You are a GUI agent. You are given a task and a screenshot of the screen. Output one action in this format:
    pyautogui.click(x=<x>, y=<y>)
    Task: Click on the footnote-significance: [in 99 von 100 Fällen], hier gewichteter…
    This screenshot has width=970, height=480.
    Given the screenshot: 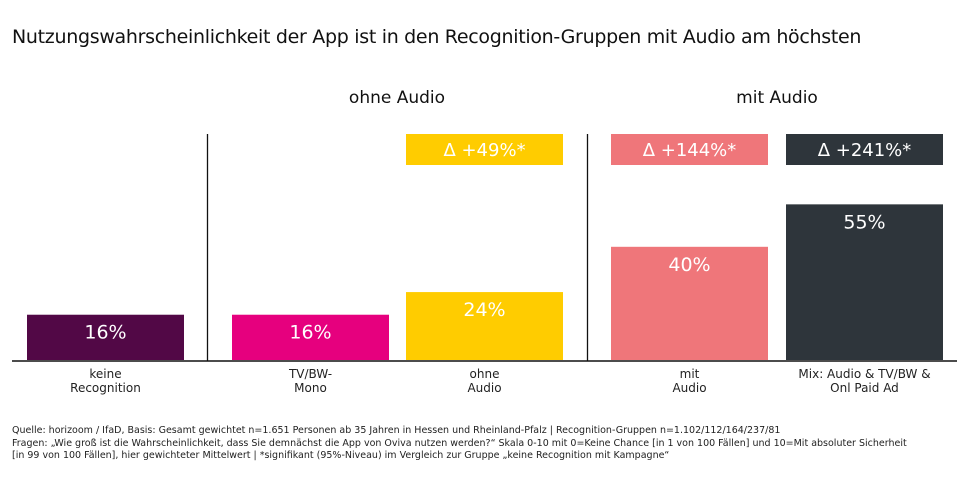 What is the action you would take?
    pyautogui.click(x=341, y=455)
    